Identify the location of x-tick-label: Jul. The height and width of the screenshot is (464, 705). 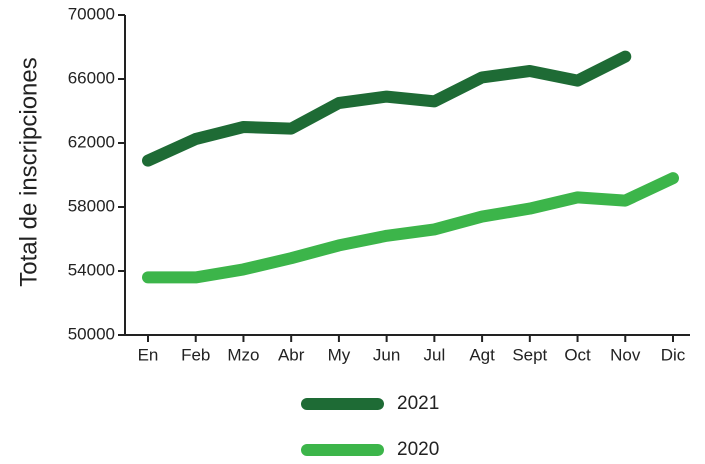
(434, 354).